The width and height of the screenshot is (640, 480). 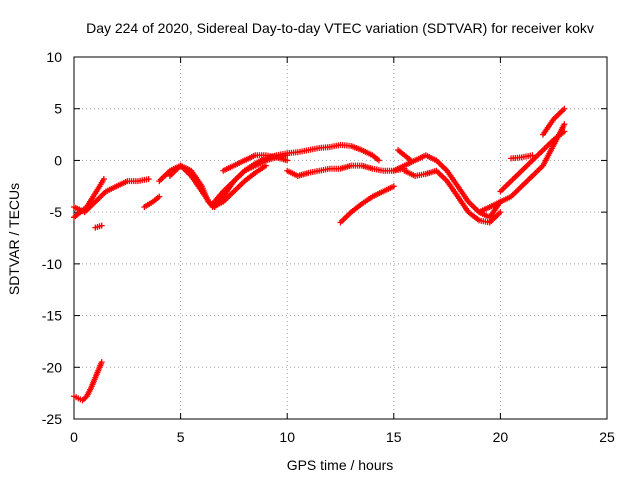 What do you see at coordinates (74, 437) in the screenshot?
I see `x-tick-label: 0` at bounding box center [74, 437].